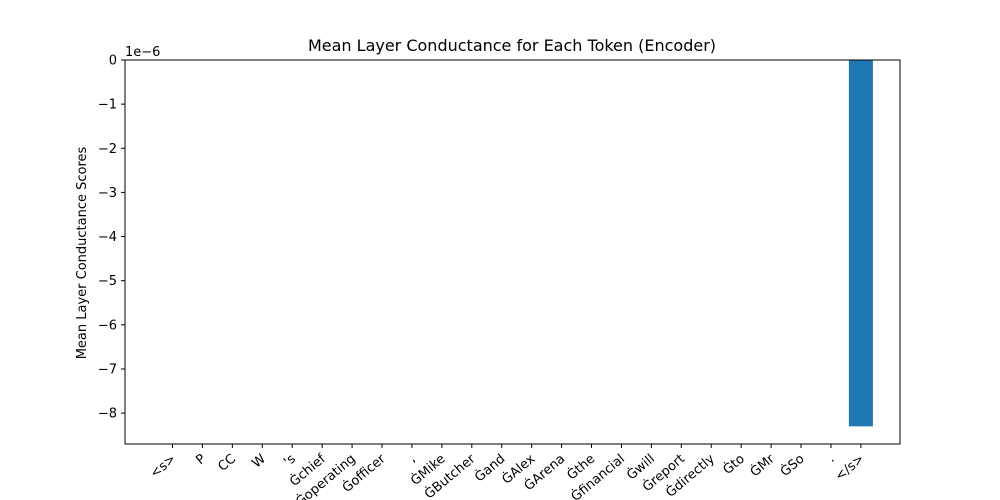 Image resolution: width=1000 pixels, height=500 pixels. I want to click on x-tick-label: <s>, so click(164, 467).